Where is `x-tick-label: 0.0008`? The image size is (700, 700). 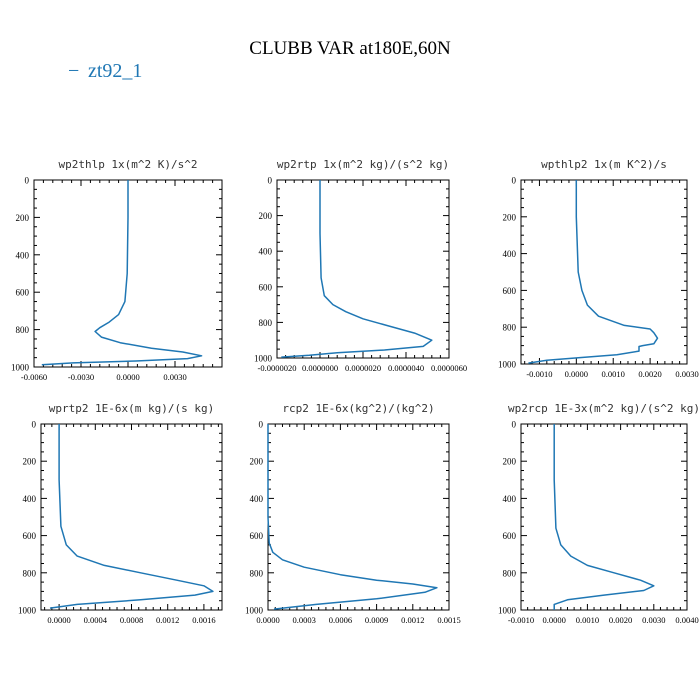
x-tick-label: 0.0008 is located at coordinates (131, 620).